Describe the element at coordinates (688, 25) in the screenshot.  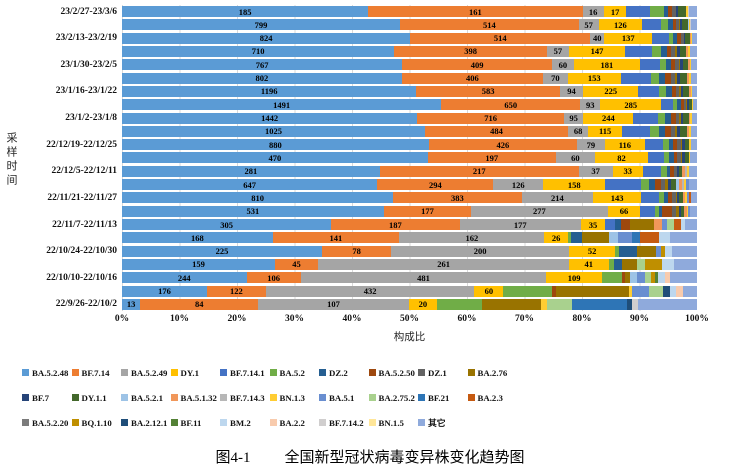
I see `bar-segment-BA.5.2.1` at that location.